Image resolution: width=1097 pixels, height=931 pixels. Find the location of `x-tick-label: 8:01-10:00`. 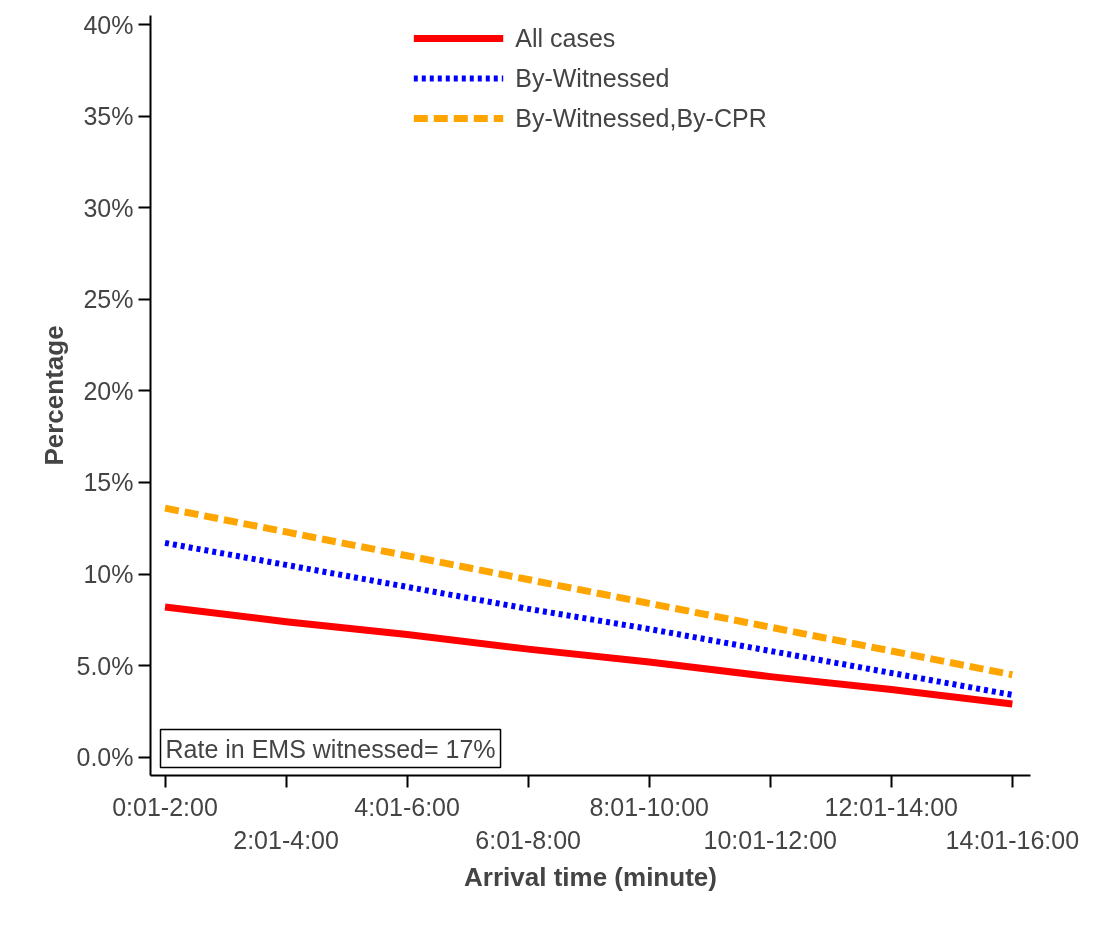

x-tick-label: 8:01-10:00 is located at coordinates (649, 806).